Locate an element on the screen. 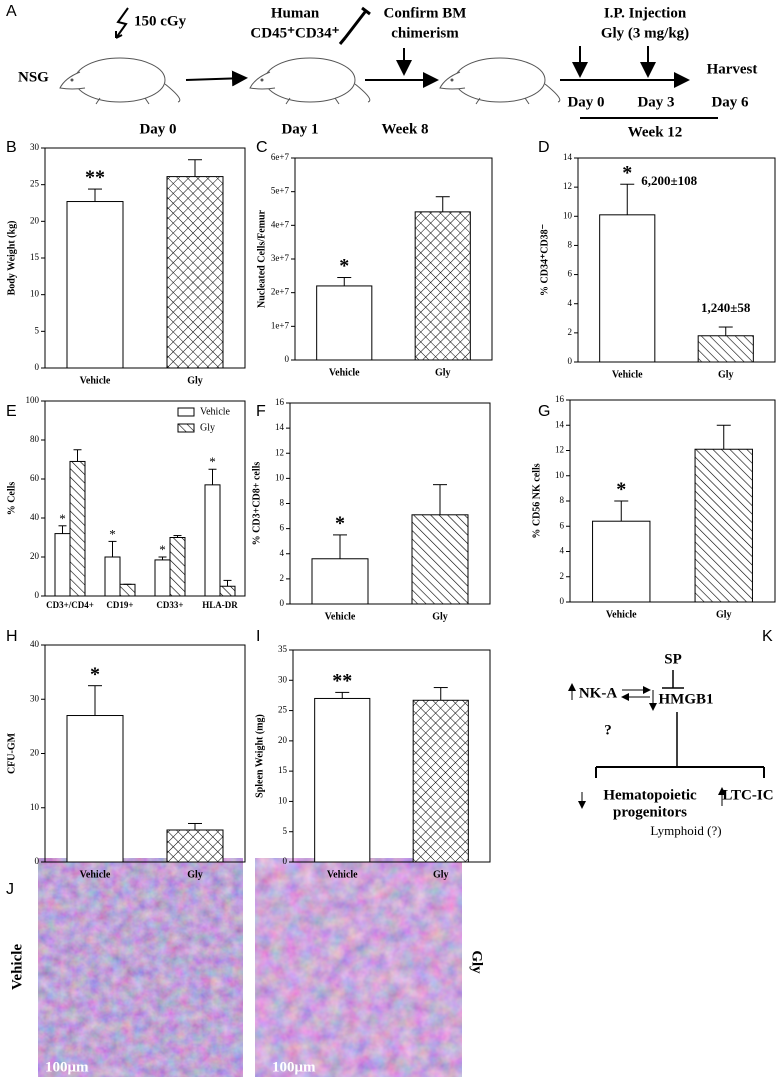 This screenshot has width=782, height=1078. arrow is located at coordinates (216, 78).